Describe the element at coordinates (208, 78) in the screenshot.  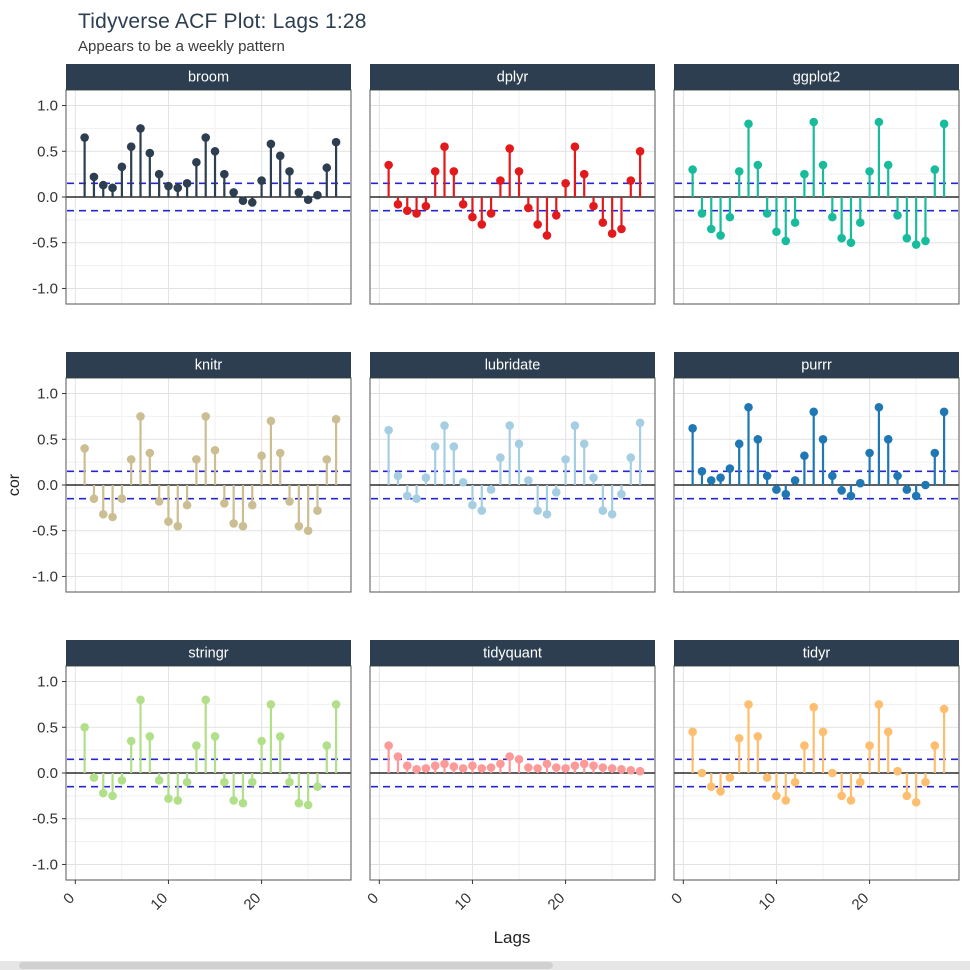
I see `facet-title: broom` at that location.